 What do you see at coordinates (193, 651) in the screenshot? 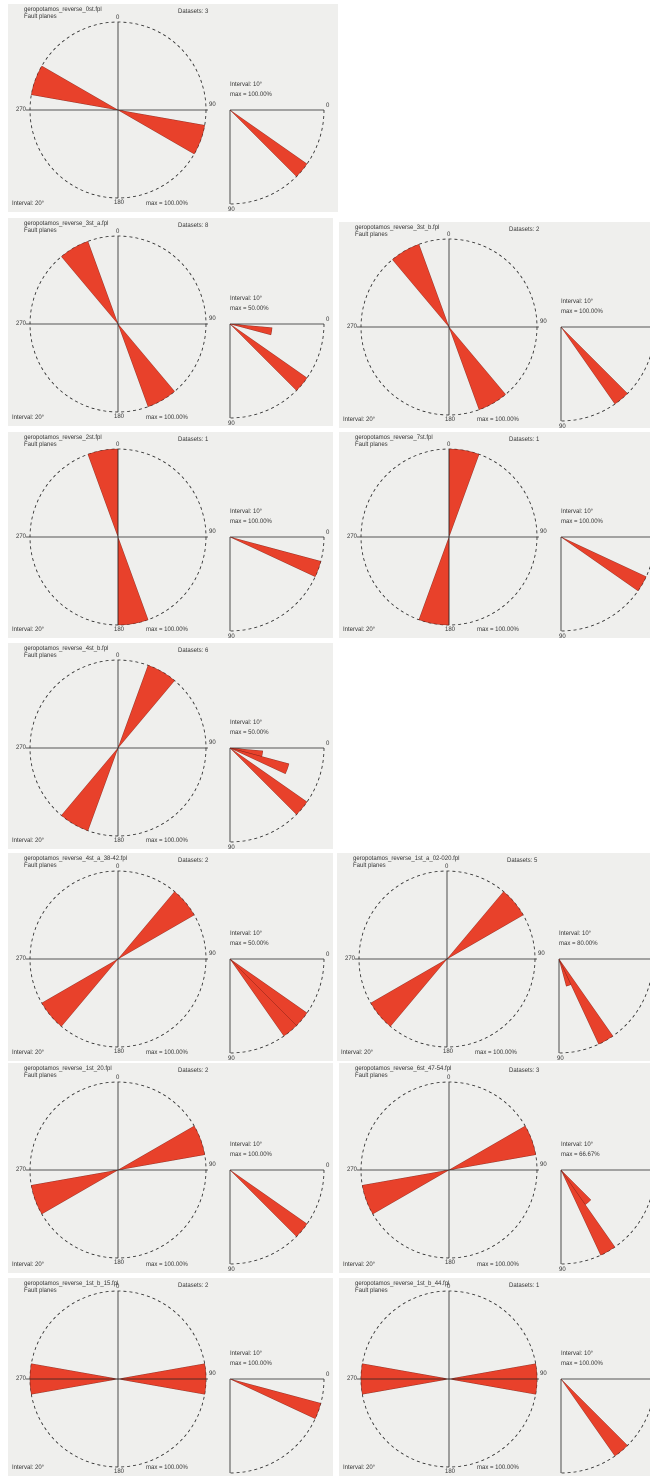
I see `panel-datasets: Datasets: 6` at bounding box center [193, 651].